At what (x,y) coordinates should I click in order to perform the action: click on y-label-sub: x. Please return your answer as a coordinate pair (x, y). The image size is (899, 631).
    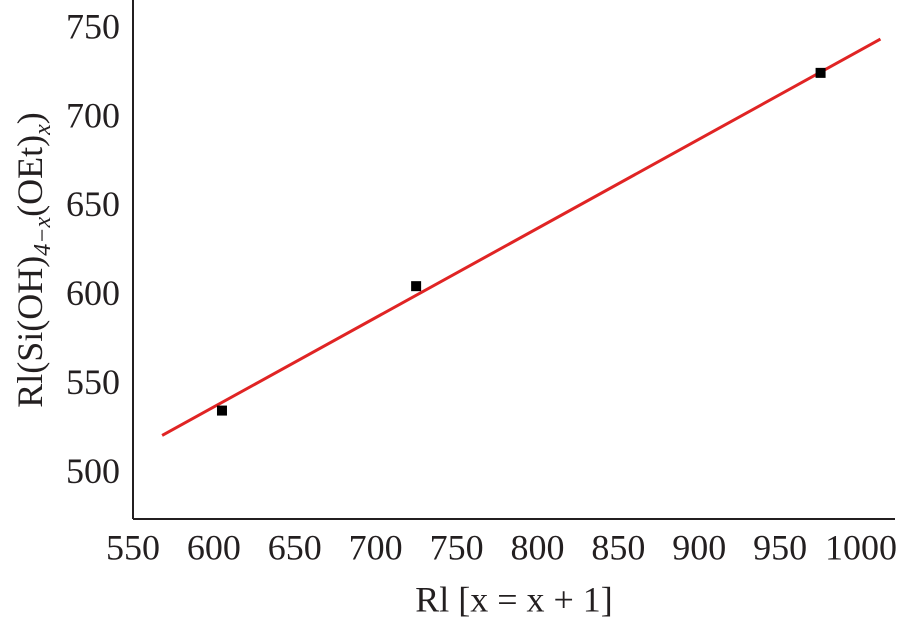
    Looking at the image, I should click on (43, 130).